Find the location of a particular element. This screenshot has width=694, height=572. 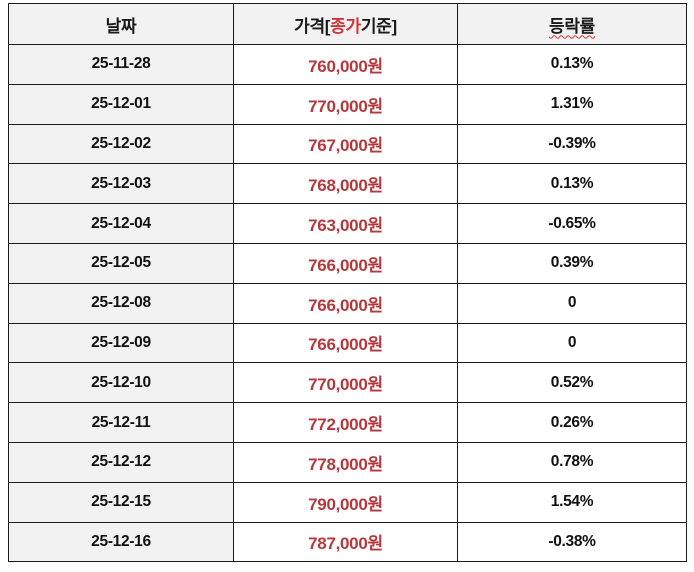

table-row: 25-11-28 760,000원 0.13% is located at coordinates (347, 64).